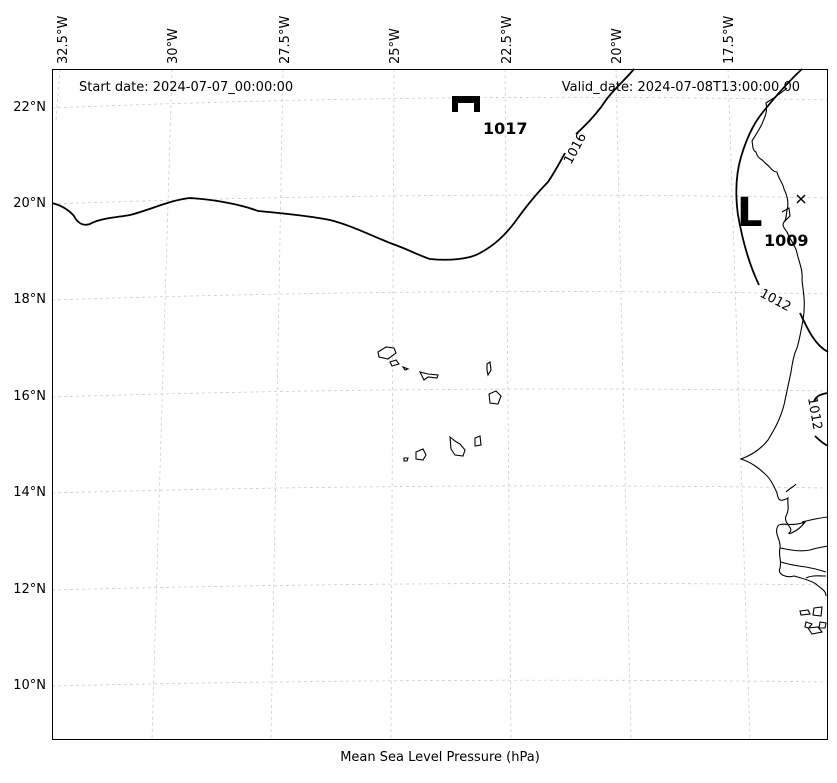 The width and height of the screenshot is (837, 783). Describe the element at coordinates (769, 177) in the screenshot. I see `isobar-1012-west` at that location.